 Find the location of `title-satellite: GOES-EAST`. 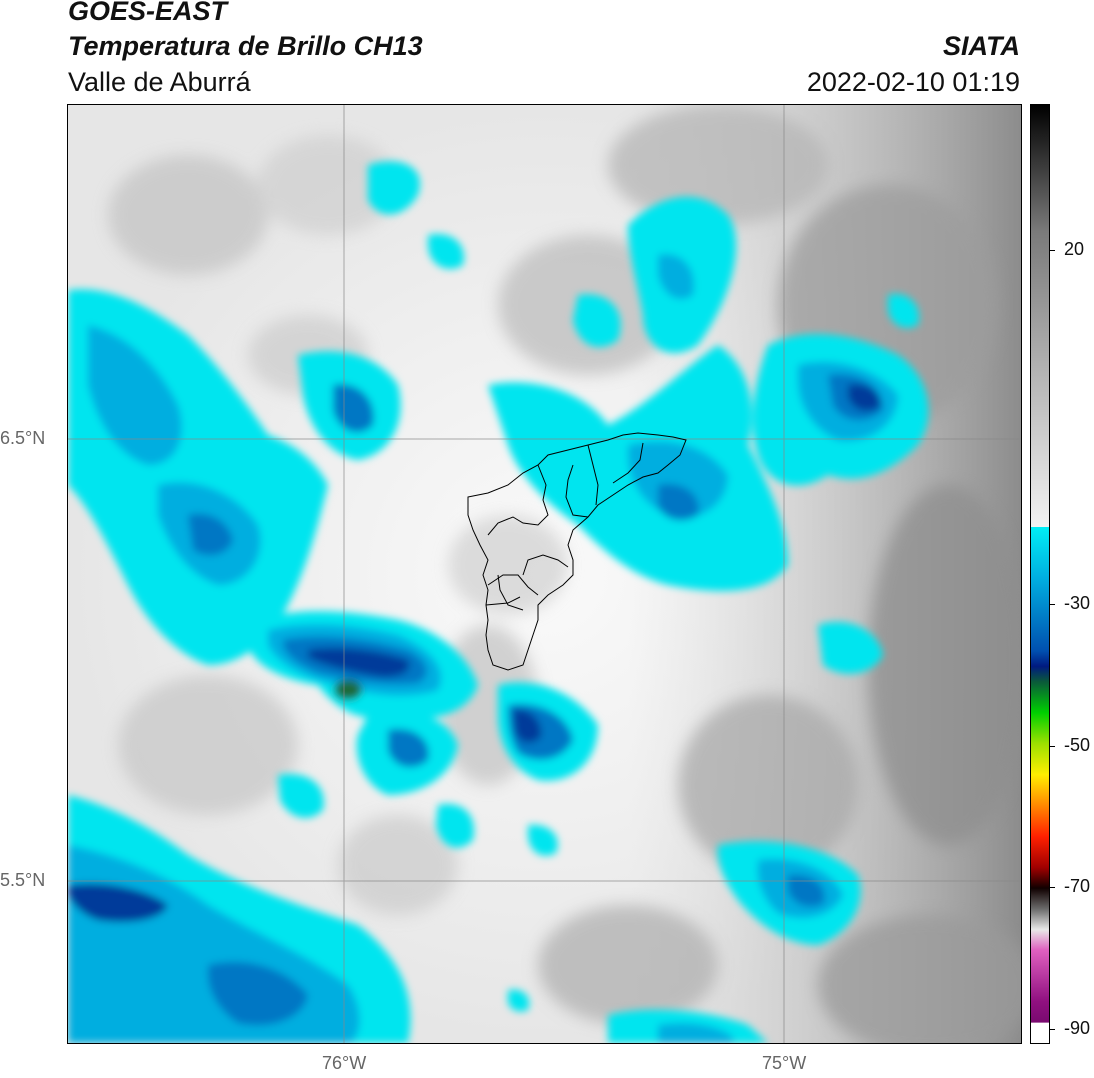

title-satellite: GOES-EAST is located at coordinates (148, 13).